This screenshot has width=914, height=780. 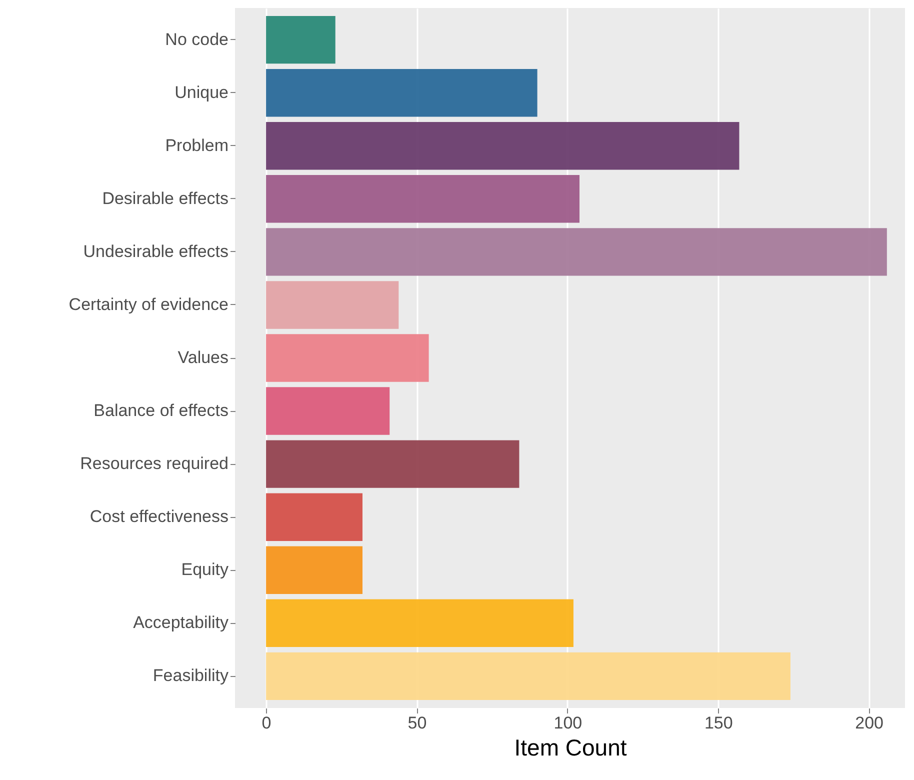 I want to click on y-tick-label: Balance of effects, so click(x=161, y=410).